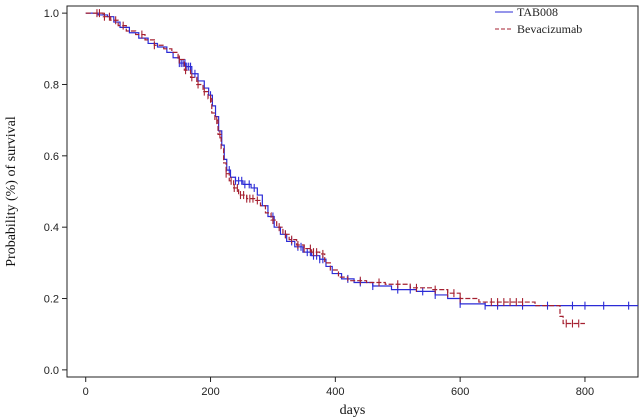 This screenshot has width=641, height=419. I want to click on legend-label-bevacizumab: Bevacizumab, so click(549, 29).